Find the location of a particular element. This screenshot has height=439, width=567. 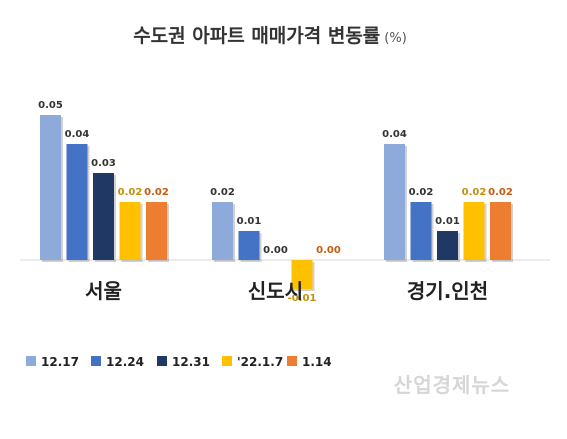

category-label-1: 신도시 is located at coordinates (275, 291).